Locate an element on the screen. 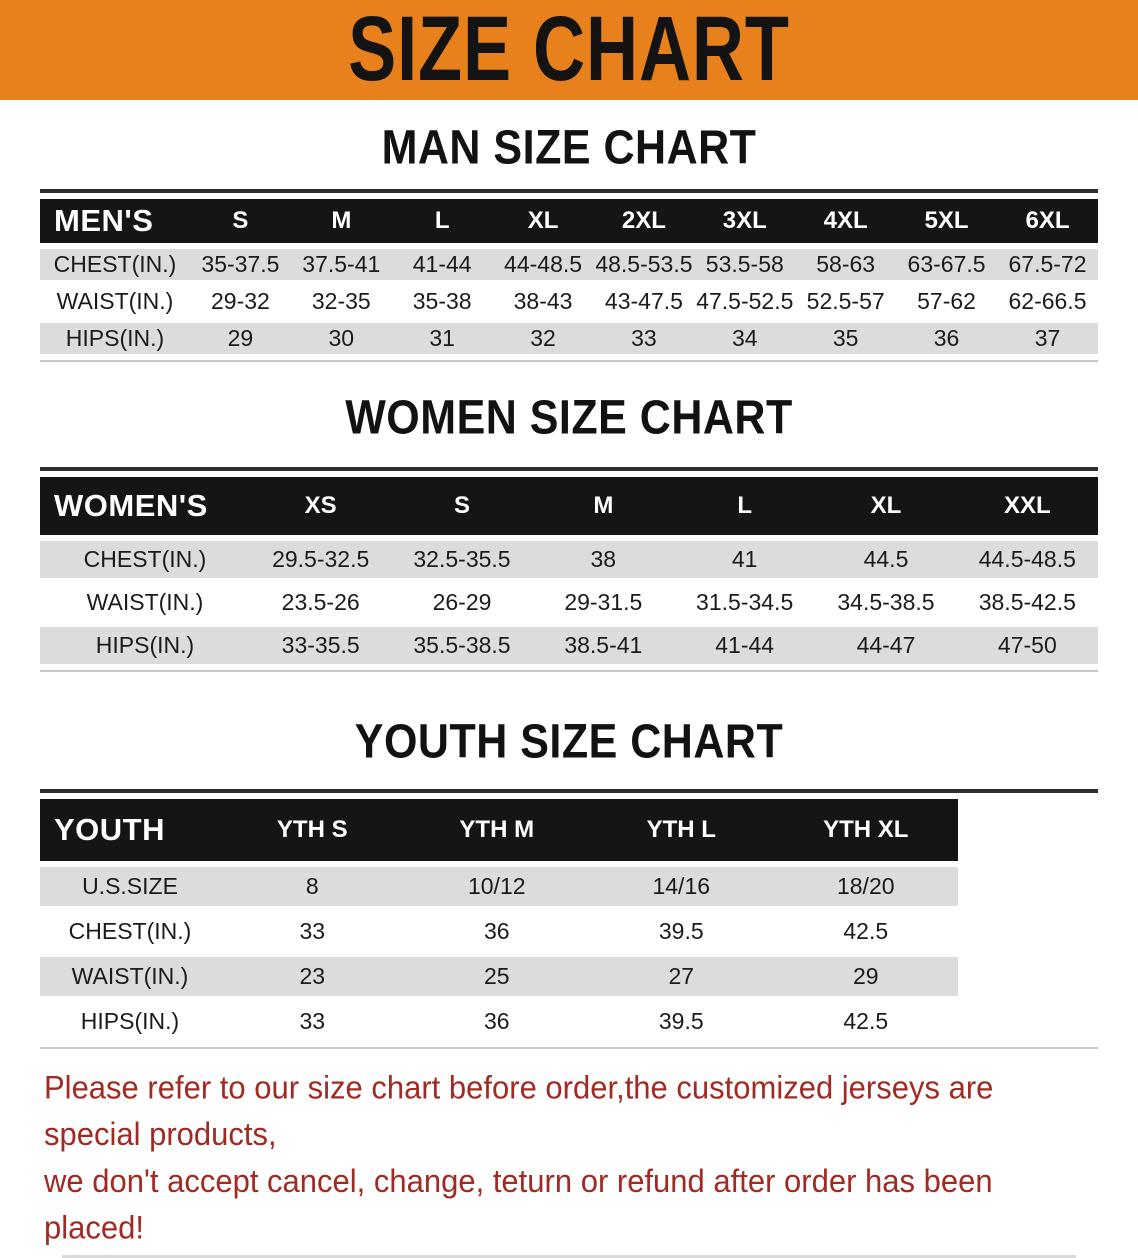 The height and width of the screenshot is (1258, 1138). cell-value: 53.5-58 is located at coordinates (745, 264).